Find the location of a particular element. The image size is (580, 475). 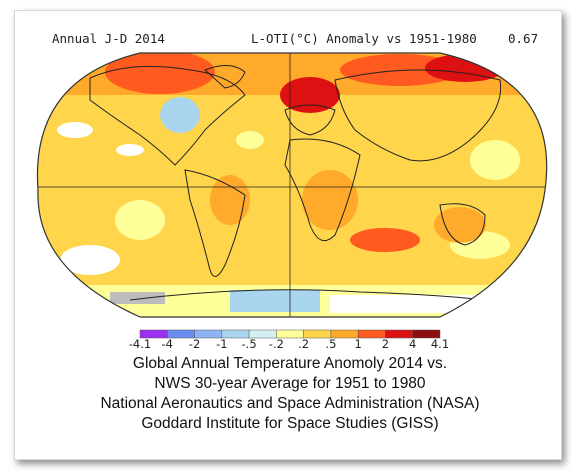

legend-label: -4 is located at coordinates (167, 344).